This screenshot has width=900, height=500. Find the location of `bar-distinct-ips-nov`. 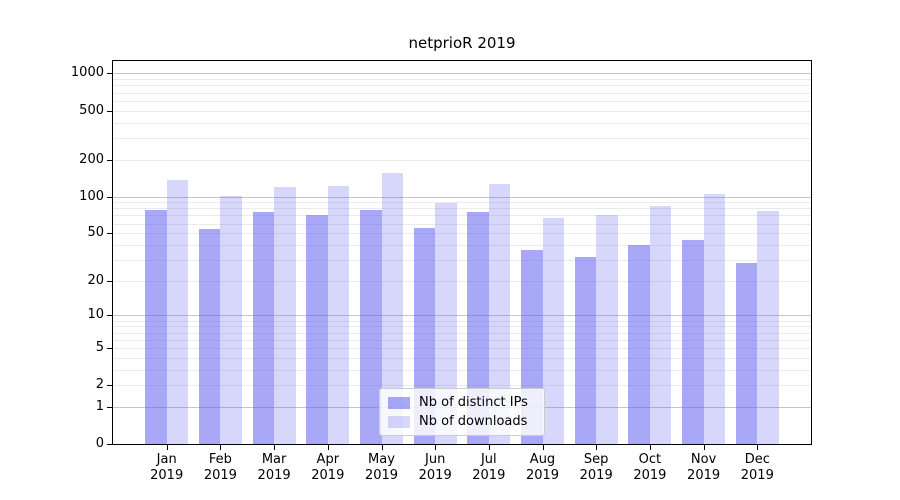

bar-distinct-ips-nov is located at coordinates (693, 341).